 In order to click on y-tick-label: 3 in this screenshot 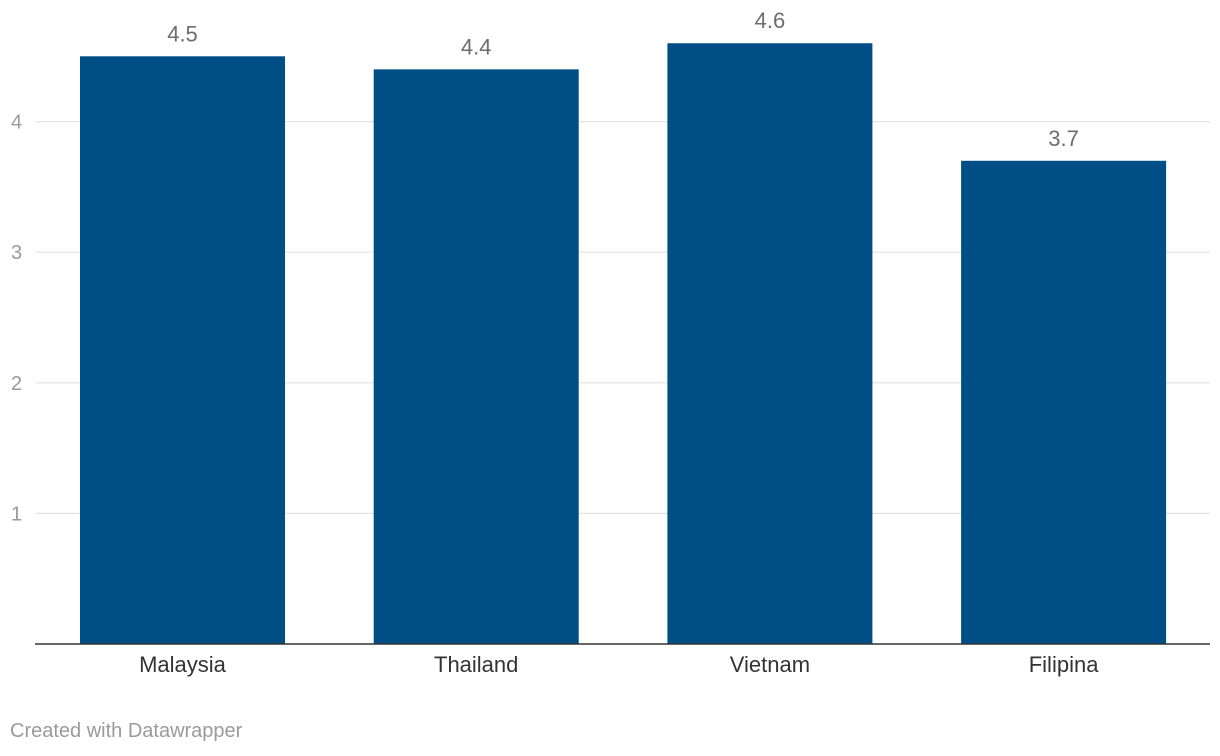, I will do `click(16, 253)`.